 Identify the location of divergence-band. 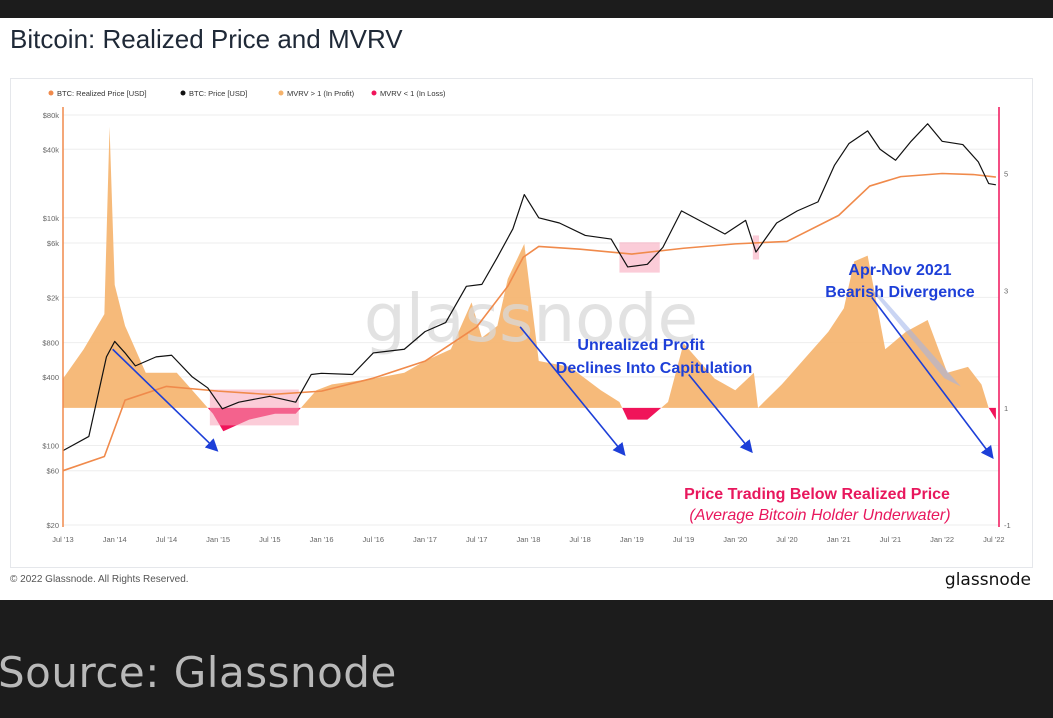
(915, 337).